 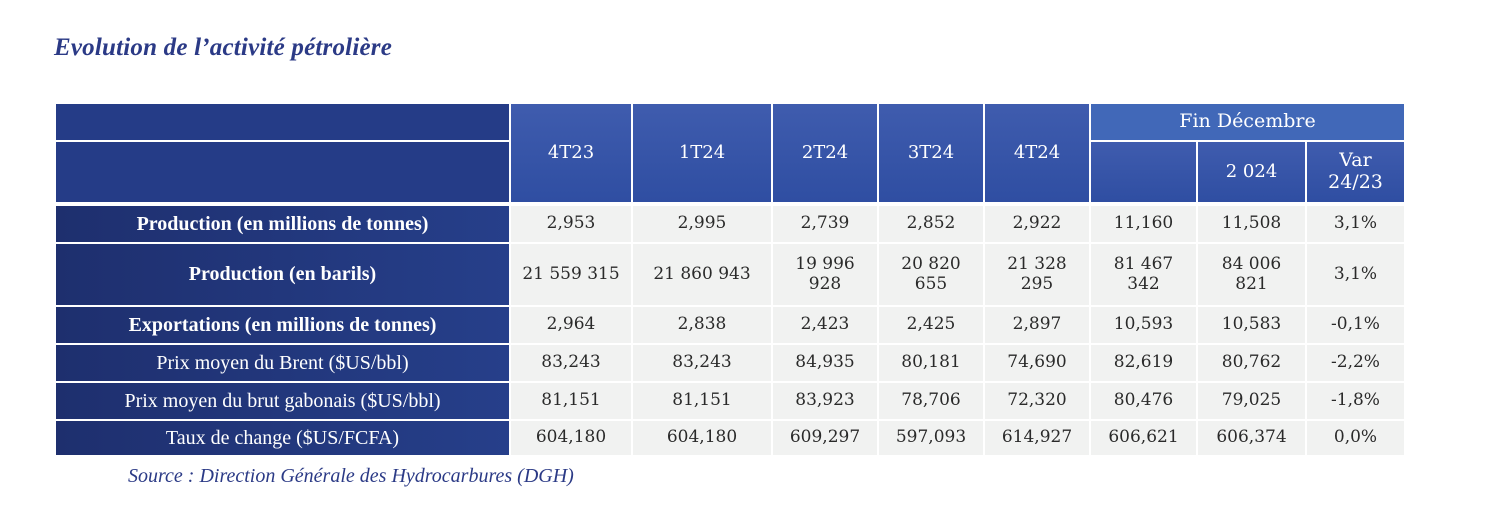 I want to click on column-header-6: 2 024, so click(x=1251, y=172).